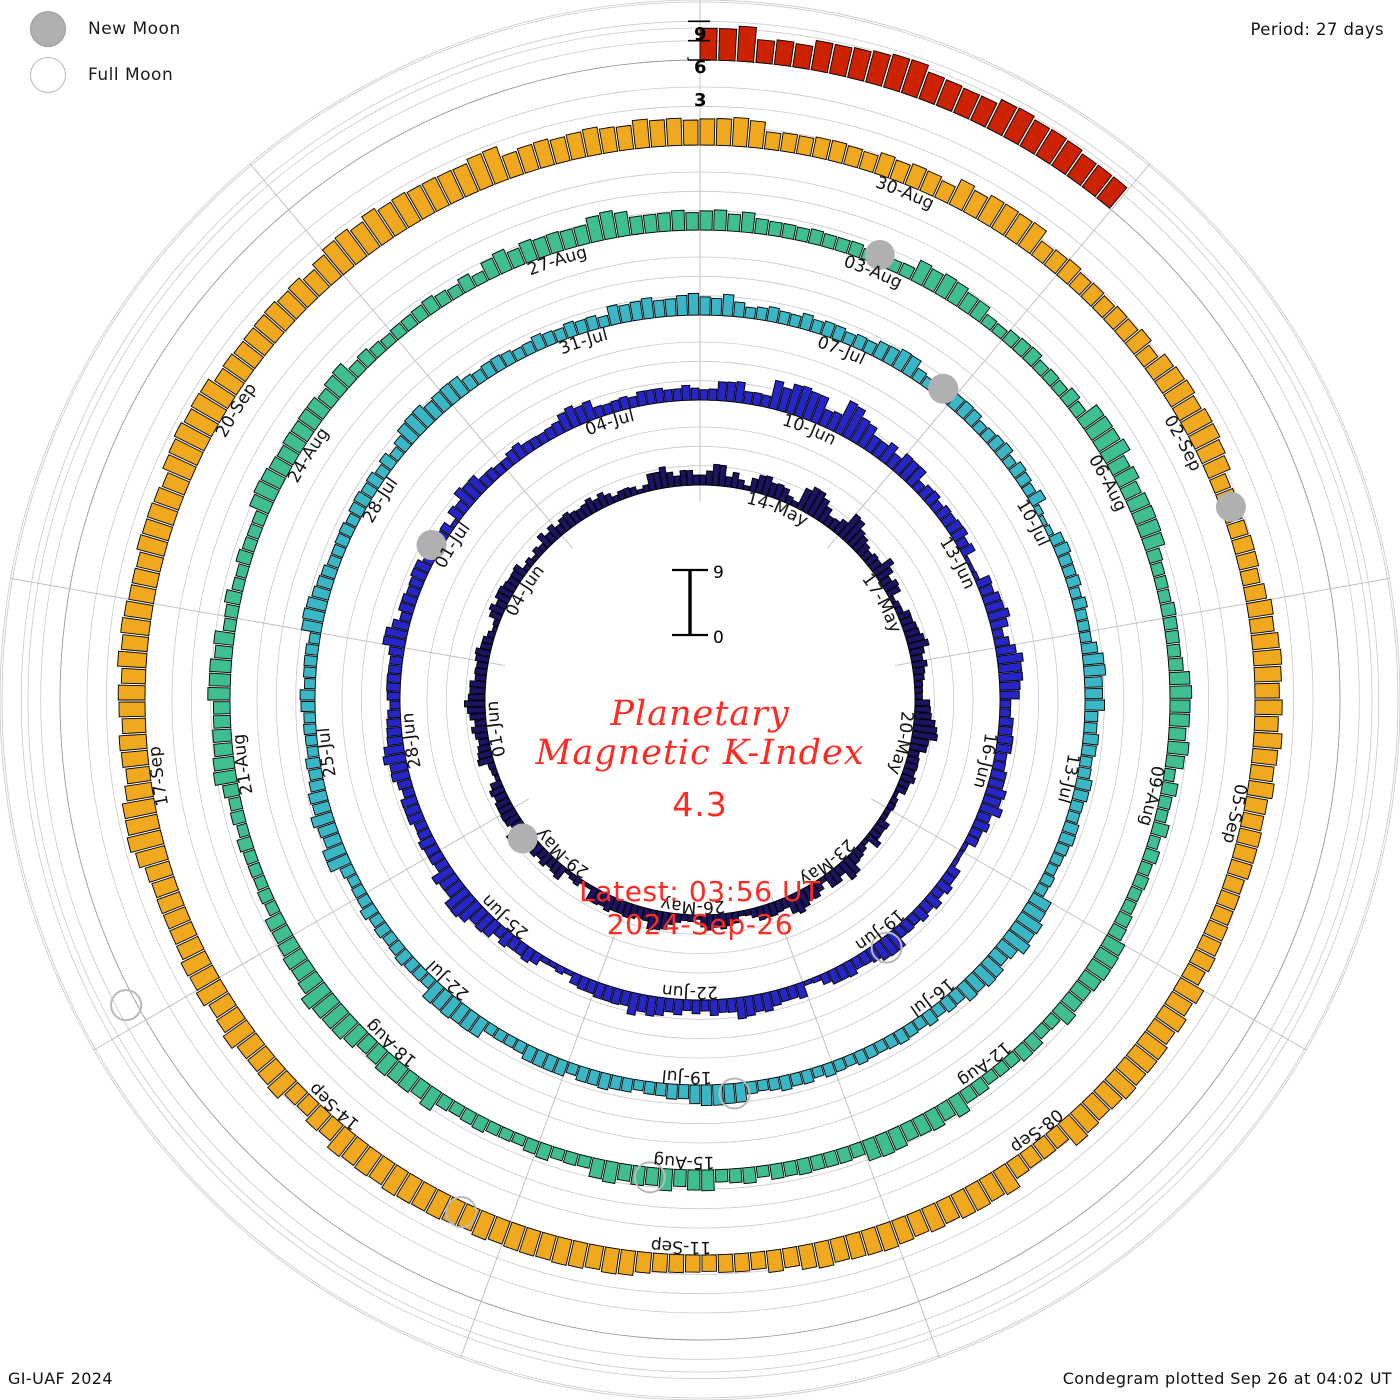  I want to click on radial-tick-9: 9, so click(700, 34).